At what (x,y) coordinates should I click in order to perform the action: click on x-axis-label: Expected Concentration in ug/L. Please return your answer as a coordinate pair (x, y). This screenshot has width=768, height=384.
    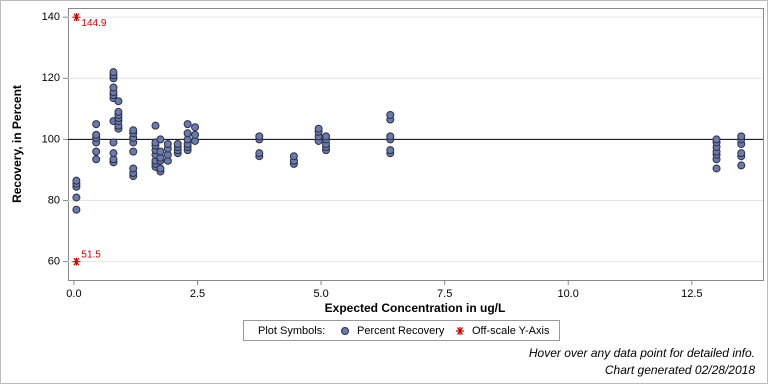
    Looking at the image, I should click on (415, 308).